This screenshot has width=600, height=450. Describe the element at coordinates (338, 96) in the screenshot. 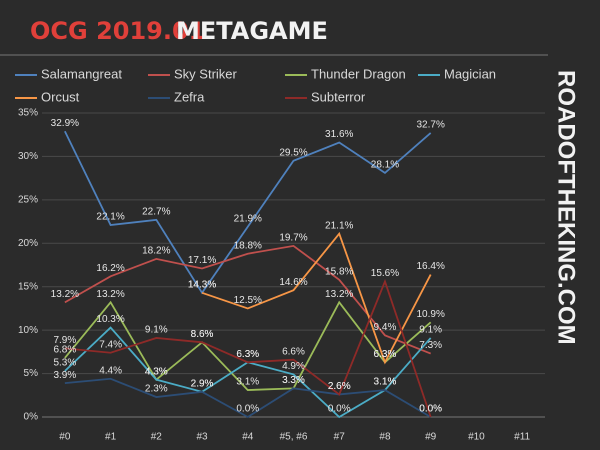

I see `legend-label: Subterror` at that location.